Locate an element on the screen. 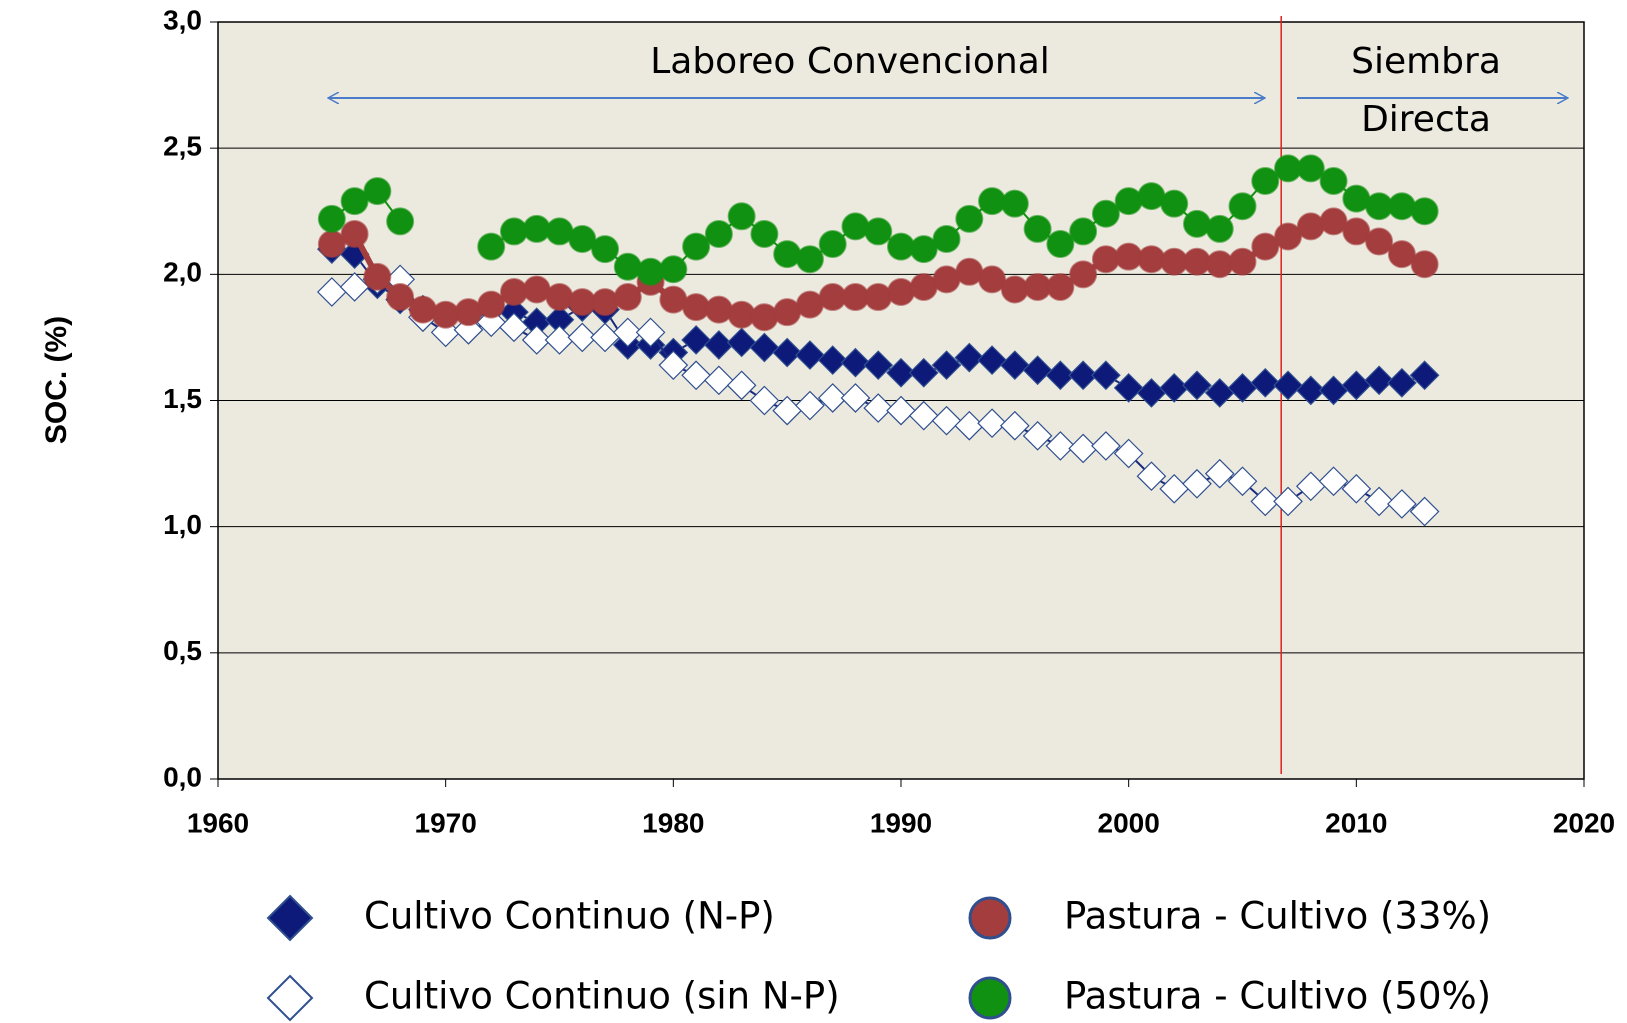 Image resolution: width=1627 pixels, height=1023 pixels. x-tick-label: 1960 is located at coordinates (218, 822).